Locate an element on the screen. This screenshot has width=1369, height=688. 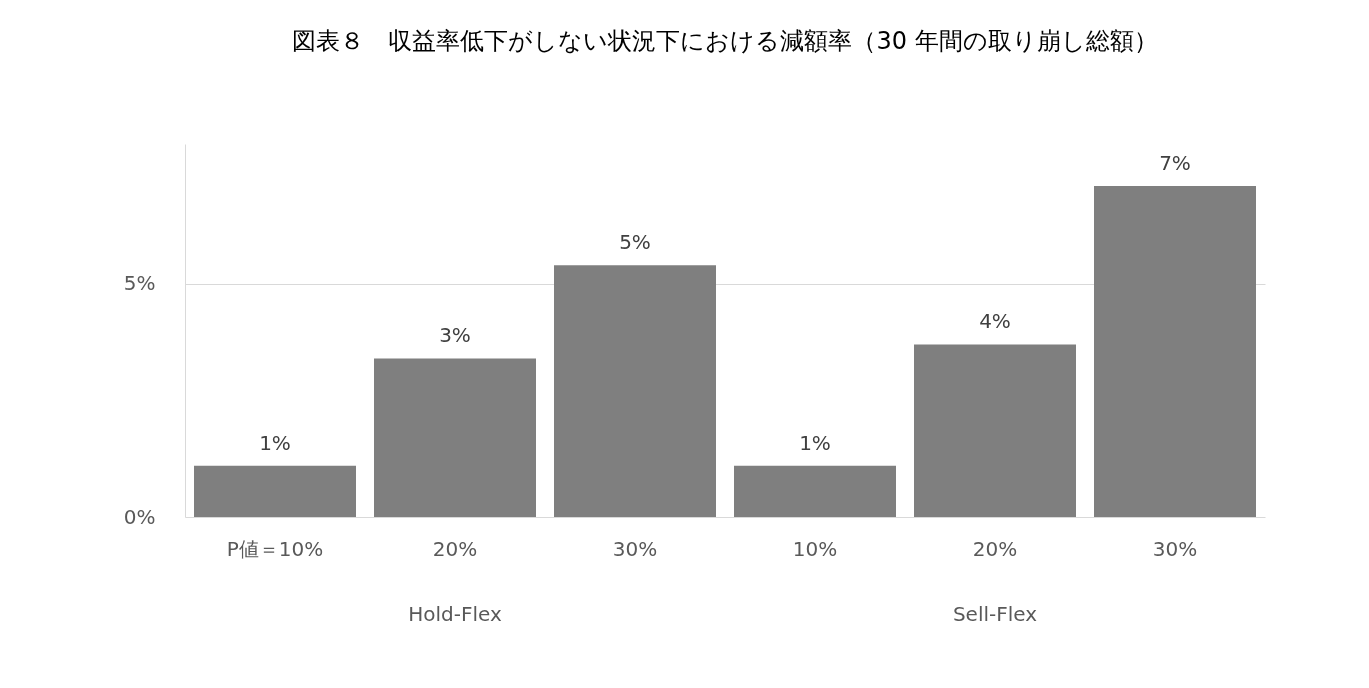
x-tick-label: P値＝10% is located at coordinates (275, 548).